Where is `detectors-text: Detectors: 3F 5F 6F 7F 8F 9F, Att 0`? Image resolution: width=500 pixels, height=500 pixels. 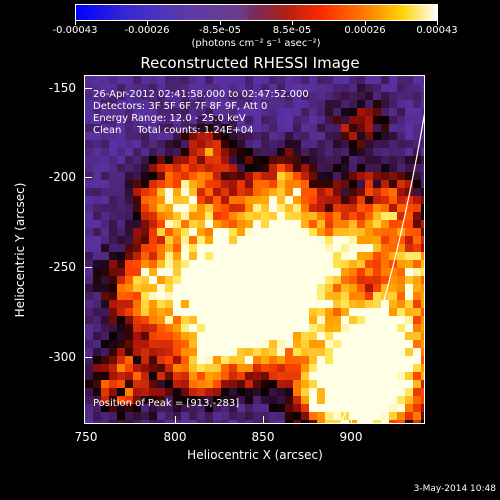 detectors-text: Detectors: 3F 5F 6F 7F 8F 9F, Att 0 is located at coordinates (180, 106).